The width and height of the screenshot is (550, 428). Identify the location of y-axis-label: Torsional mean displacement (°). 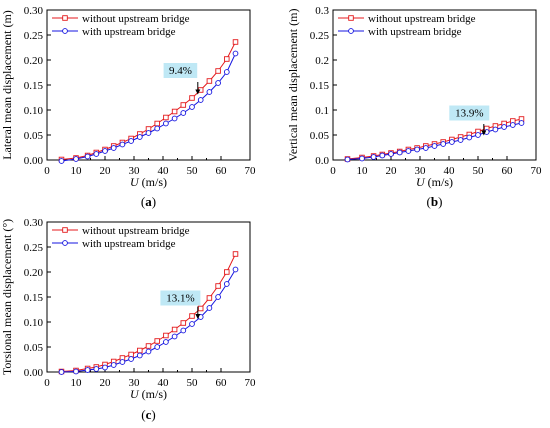
(7, 297).